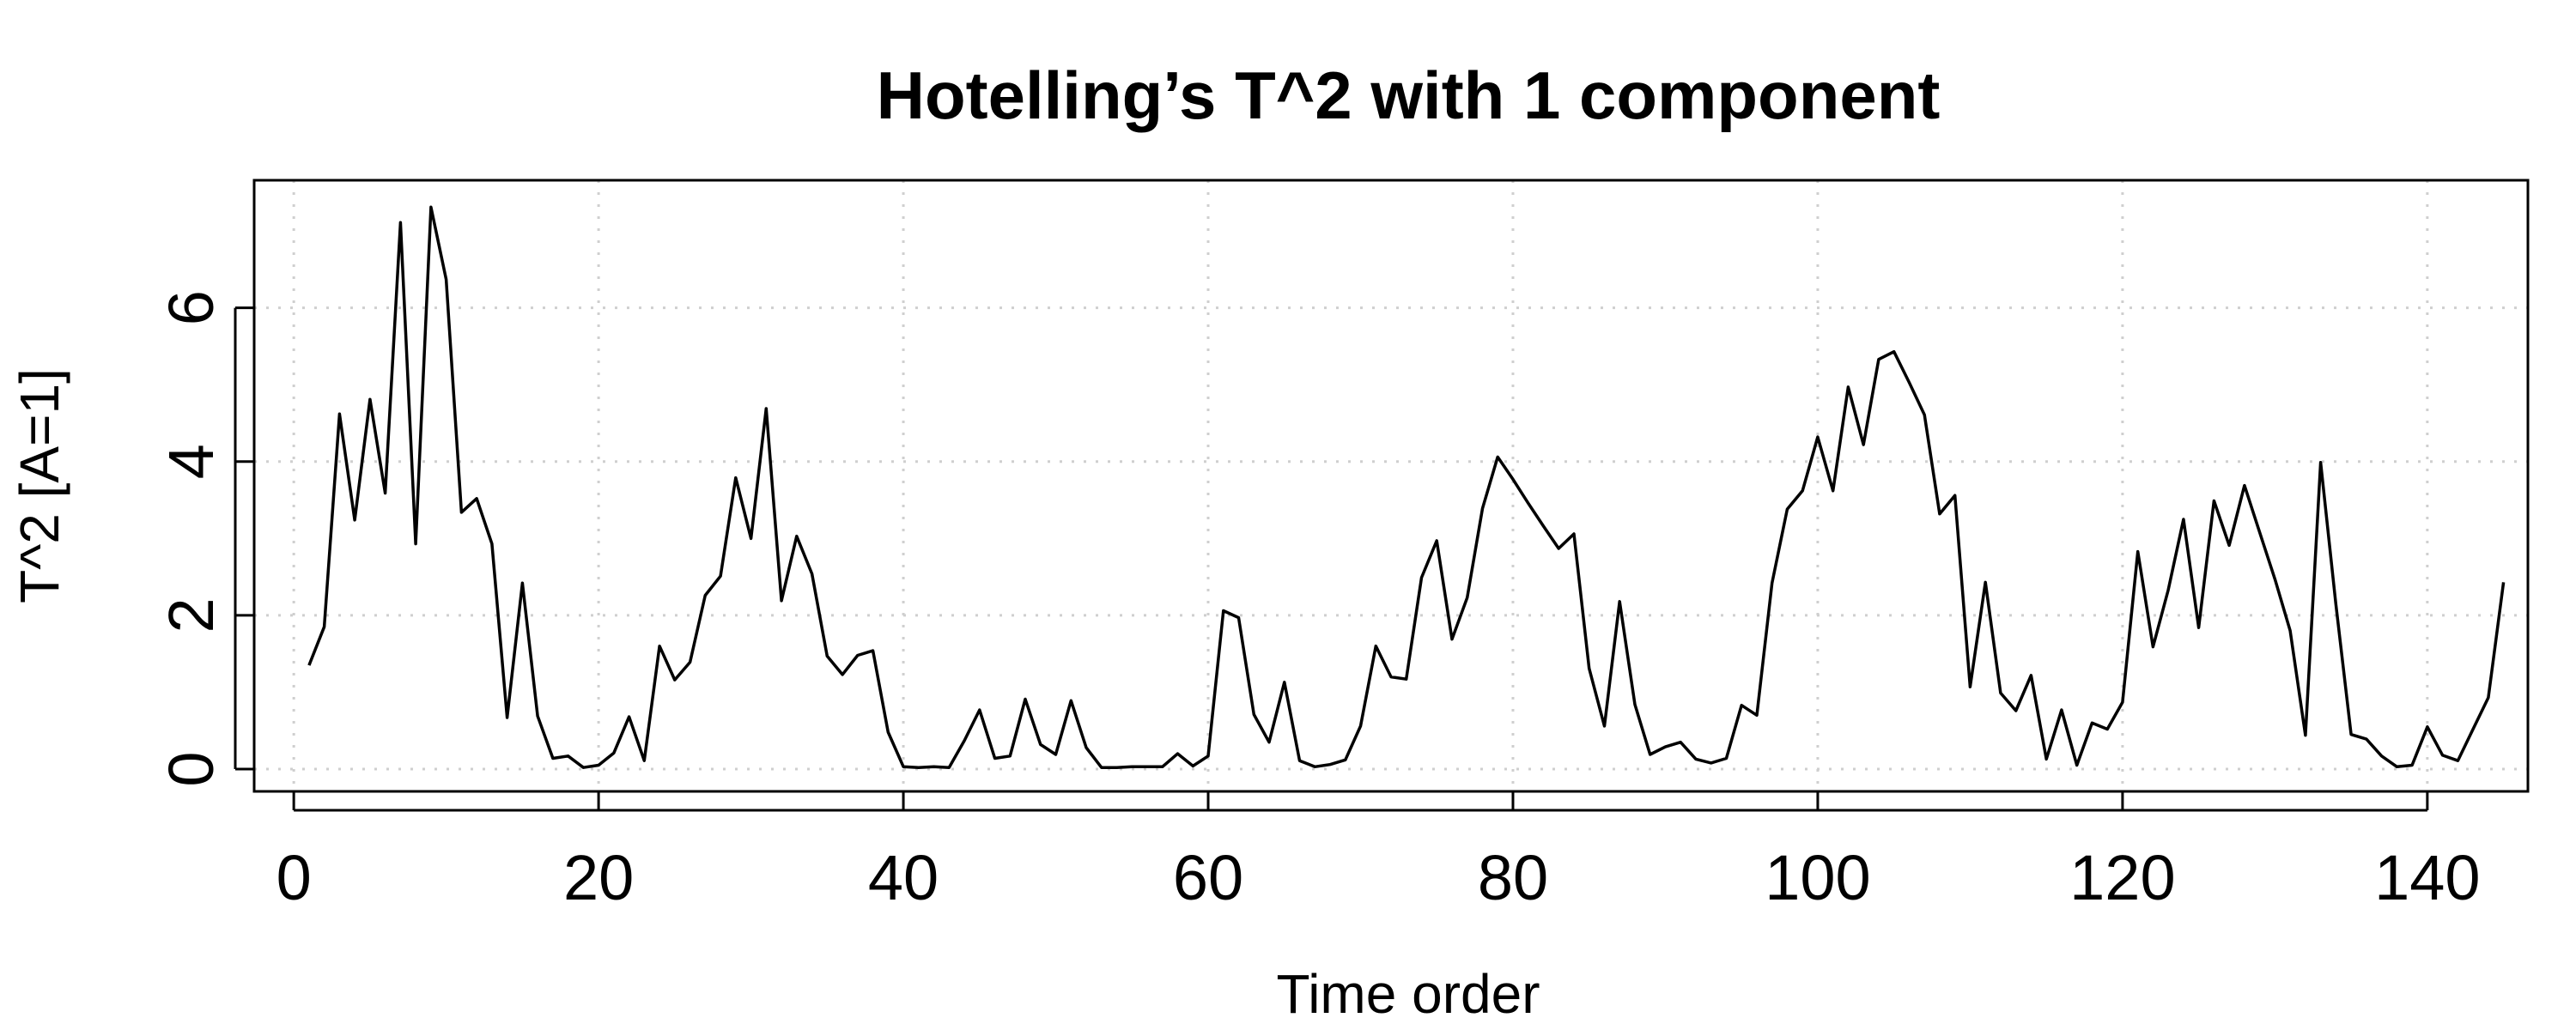 Image resolution: width=2576 pixels, height=1030 pixels. What do you see at coordinates (1409, 95) in the screenshot?
I see `chart-title: Hotelling’s T^2 with 1 component` at bounding box center [1409, 95].